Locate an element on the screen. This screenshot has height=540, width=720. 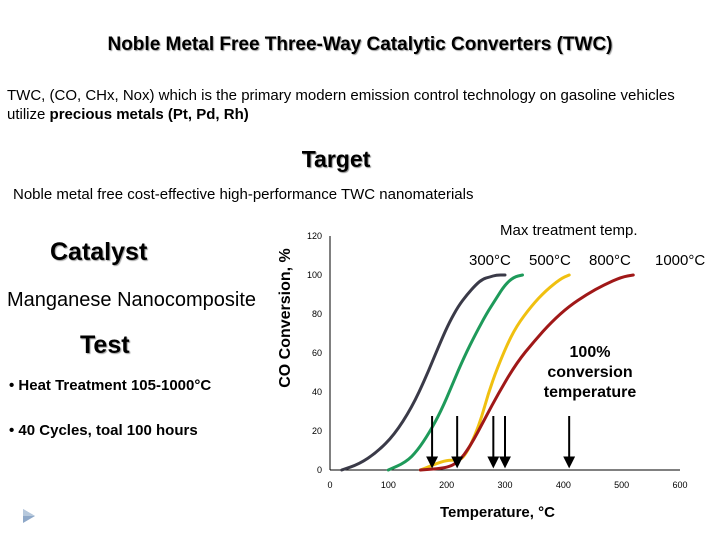
max-treatment-temp-title: Max treatment temp. is located at coordinates (569, 230).